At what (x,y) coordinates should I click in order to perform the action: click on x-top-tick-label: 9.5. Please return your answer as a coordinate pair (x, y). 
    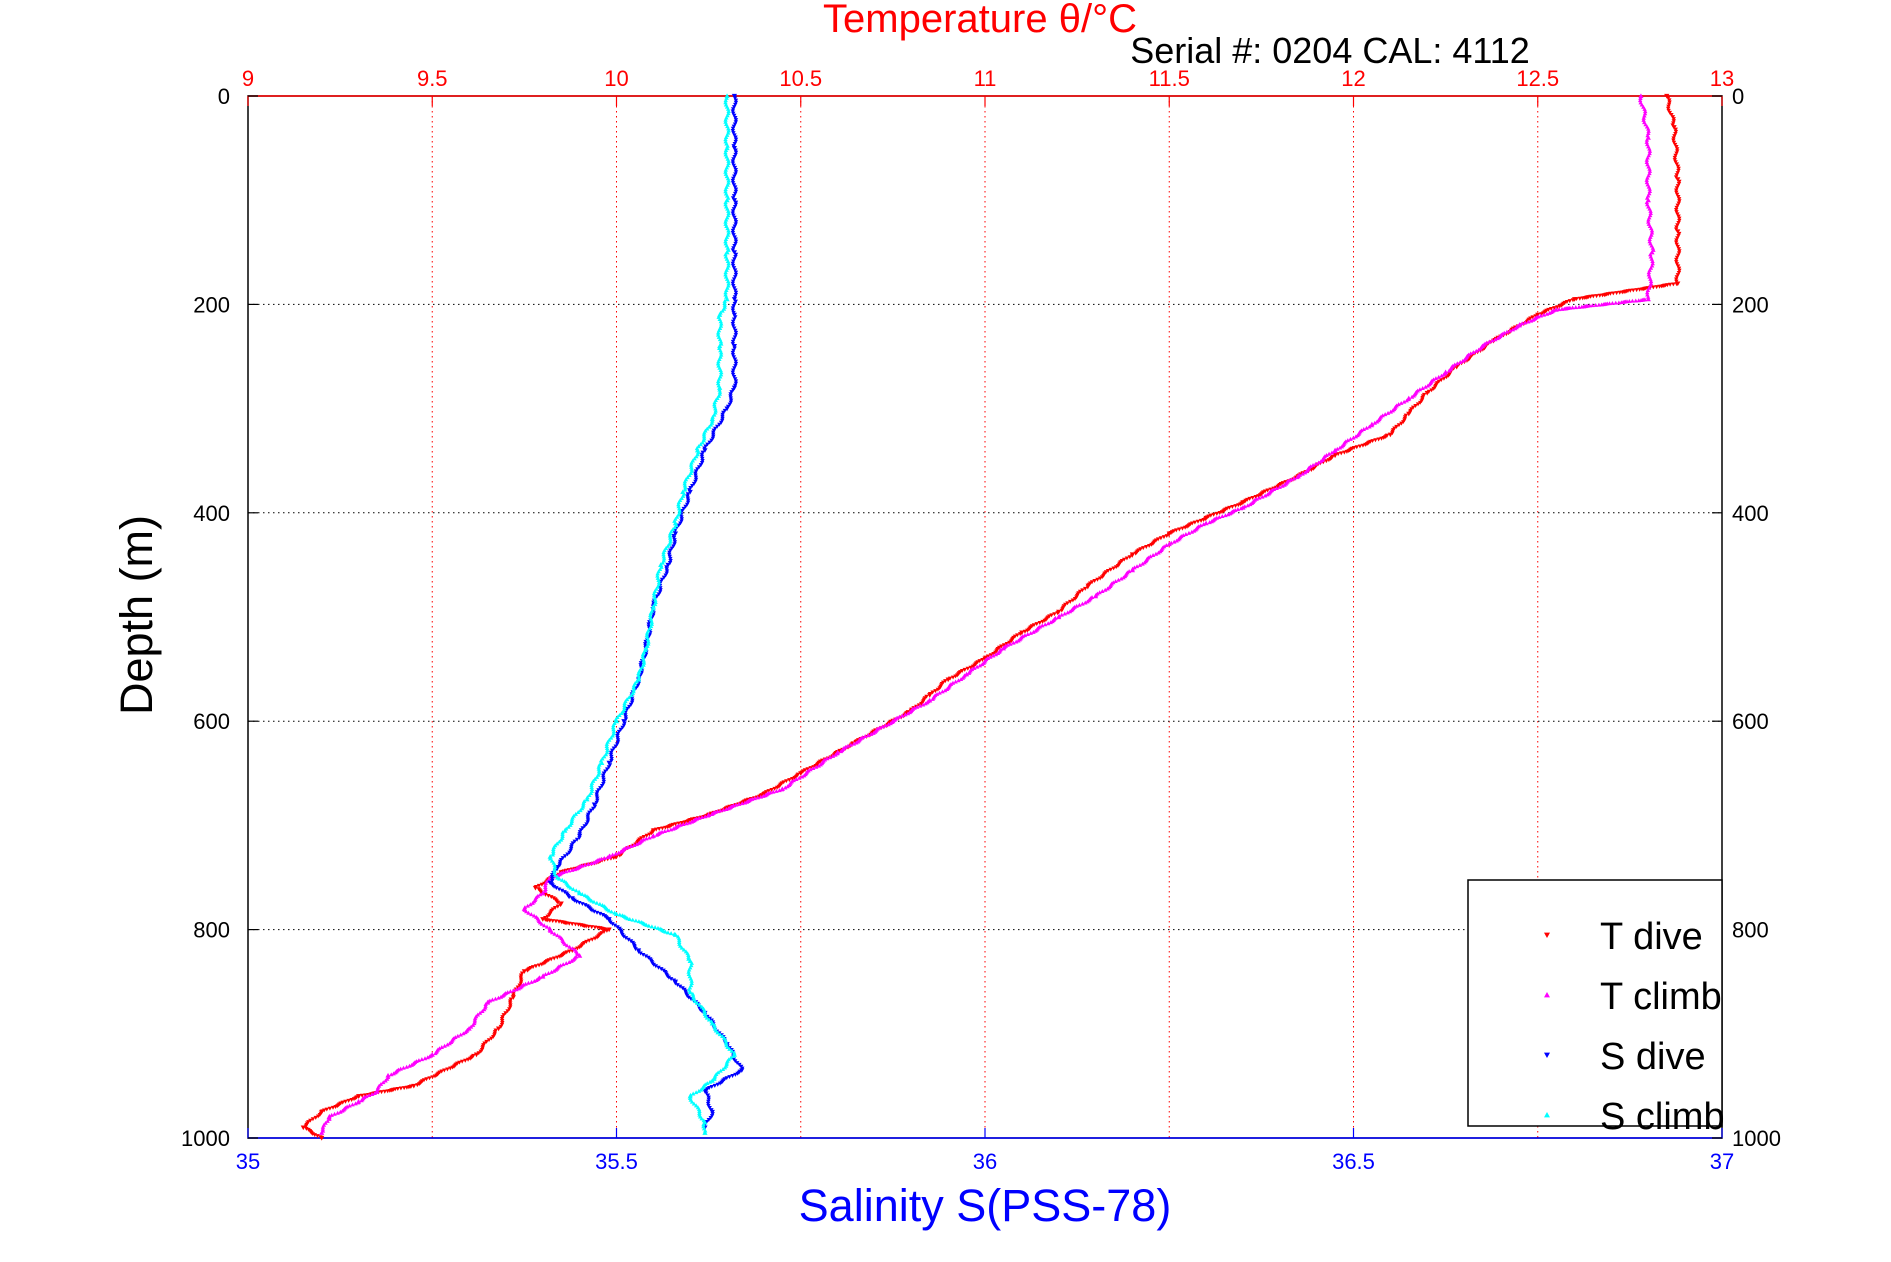
    Looking at the image, I should click on (432, 78).